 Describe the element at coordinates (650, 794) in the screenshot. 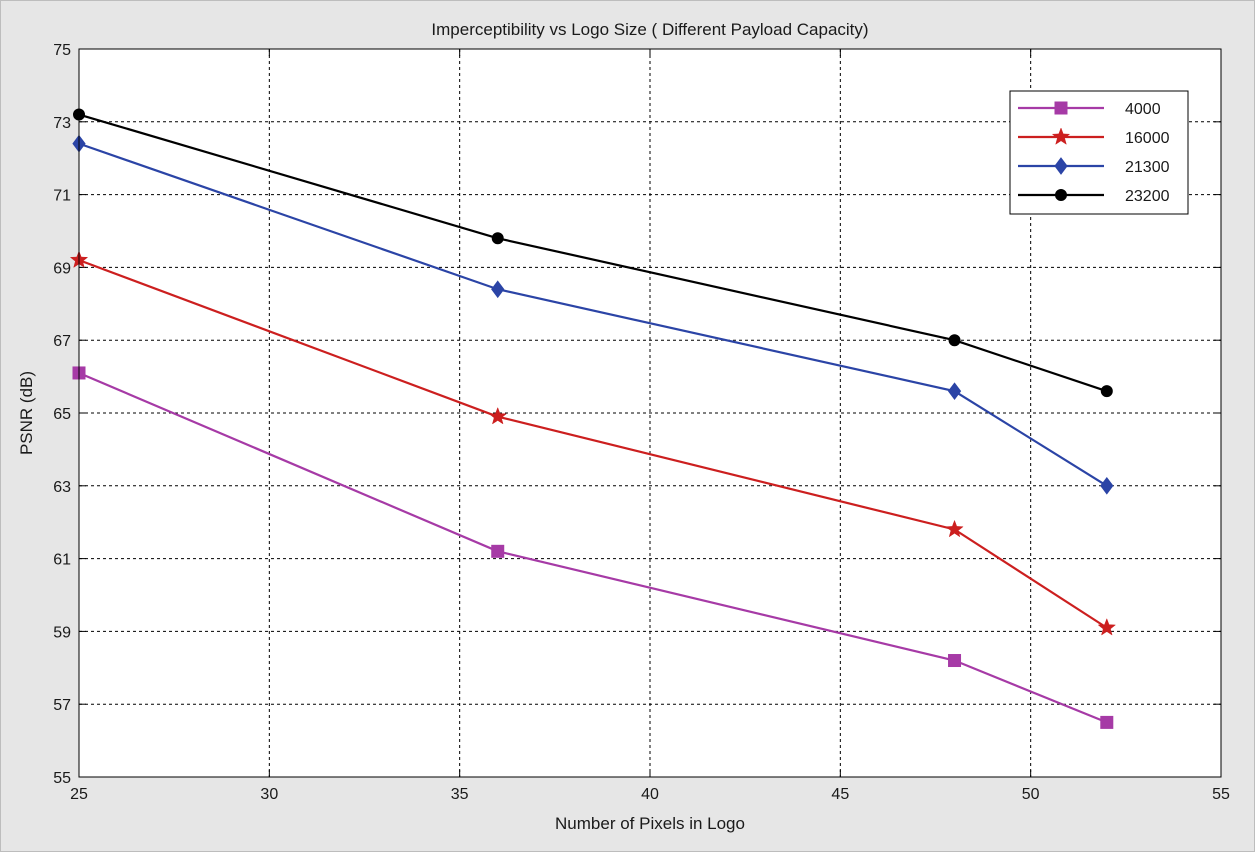

I see `x-tick-label: 40` at that location.